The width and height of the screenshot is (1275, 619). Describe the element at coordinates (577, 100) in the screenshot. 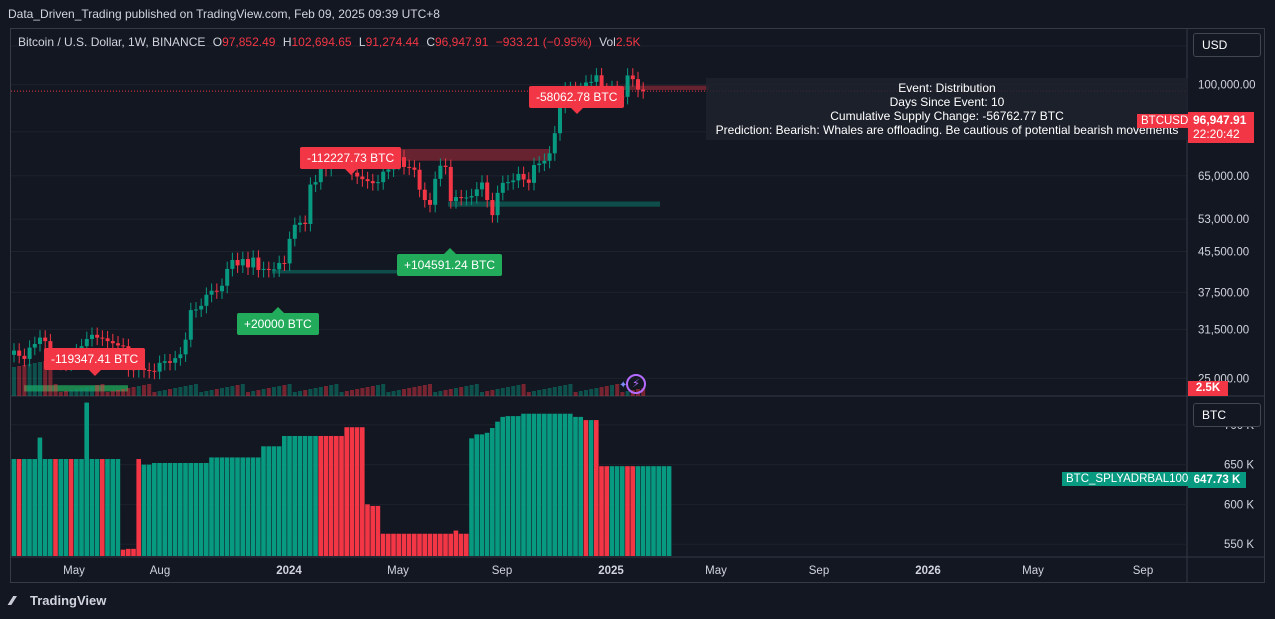

I see `annotation-t5: -58062.78 BTC` at that location.